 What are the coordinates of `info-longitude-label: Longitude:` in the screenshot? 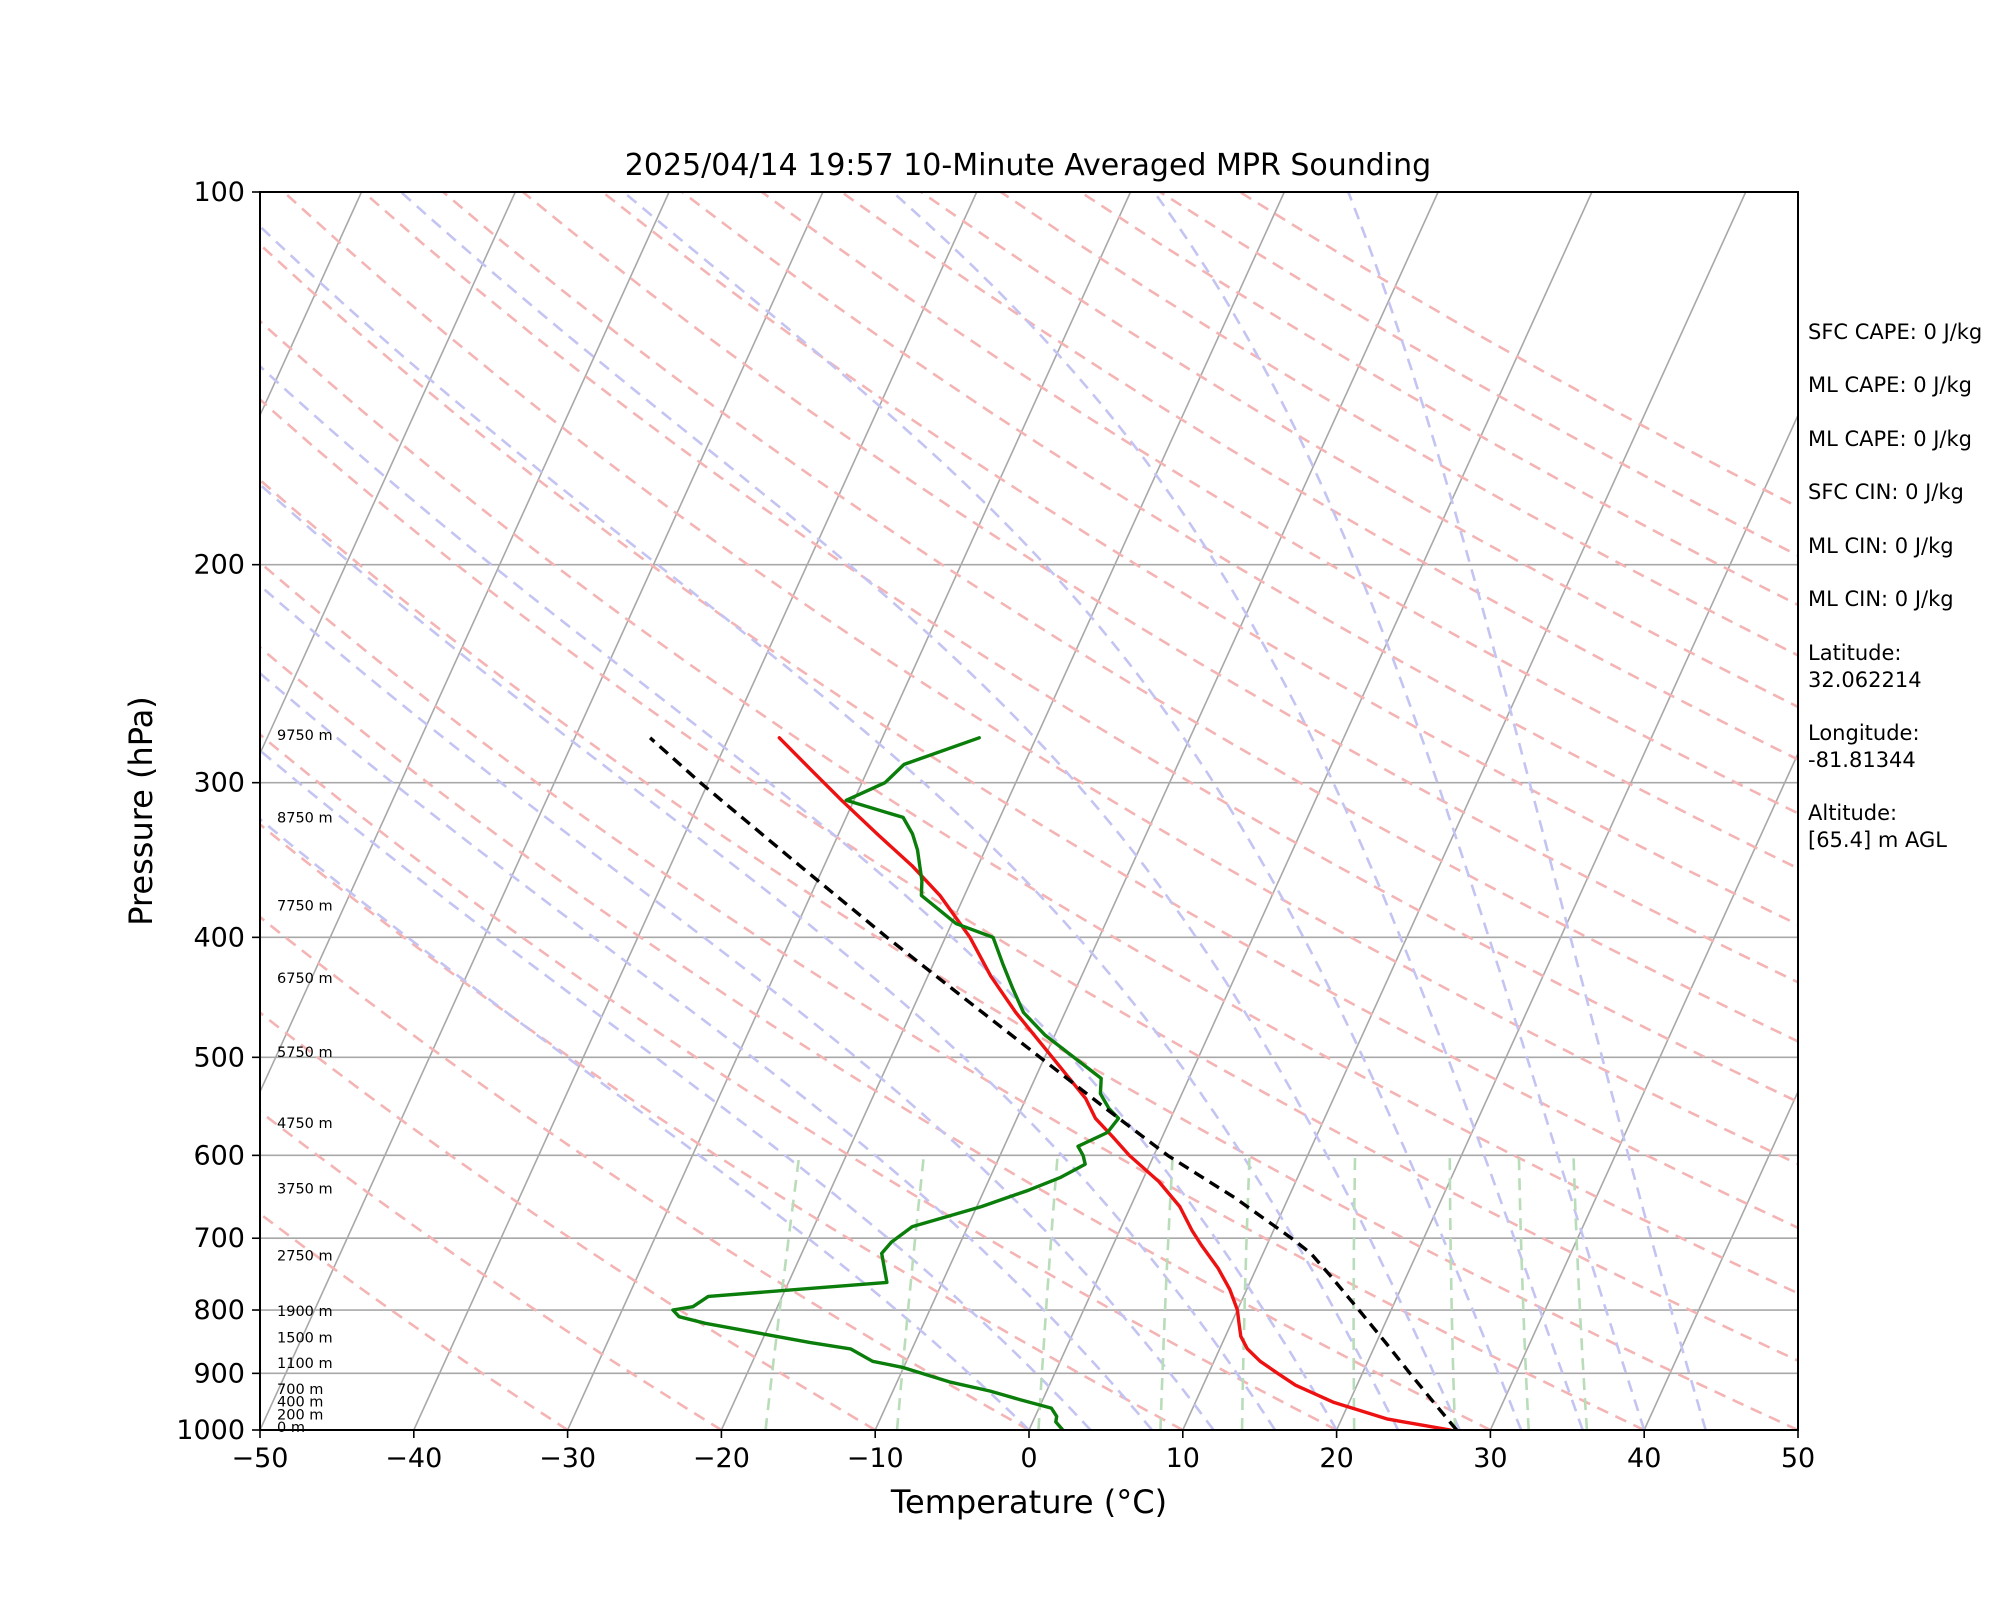 It's located at (1864, 733).